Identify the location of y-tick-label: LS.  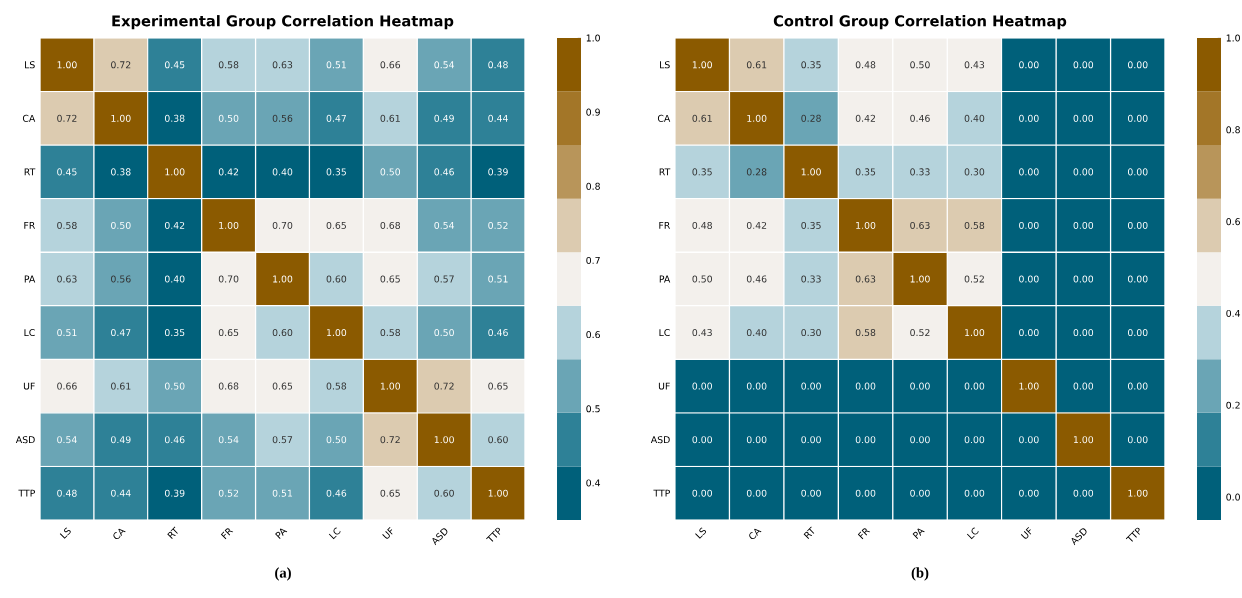
(665, 65).